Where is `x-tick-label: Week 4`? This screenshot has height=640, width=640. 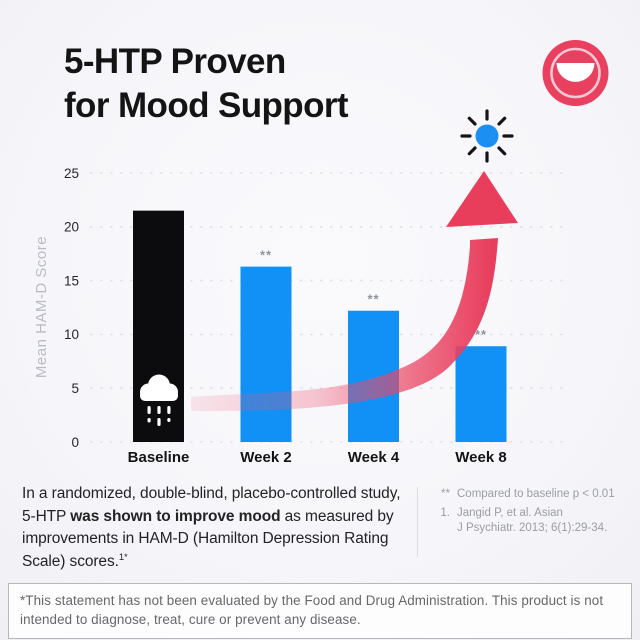 x-tick-label: Week 4 is located at coordinates (374, 457).